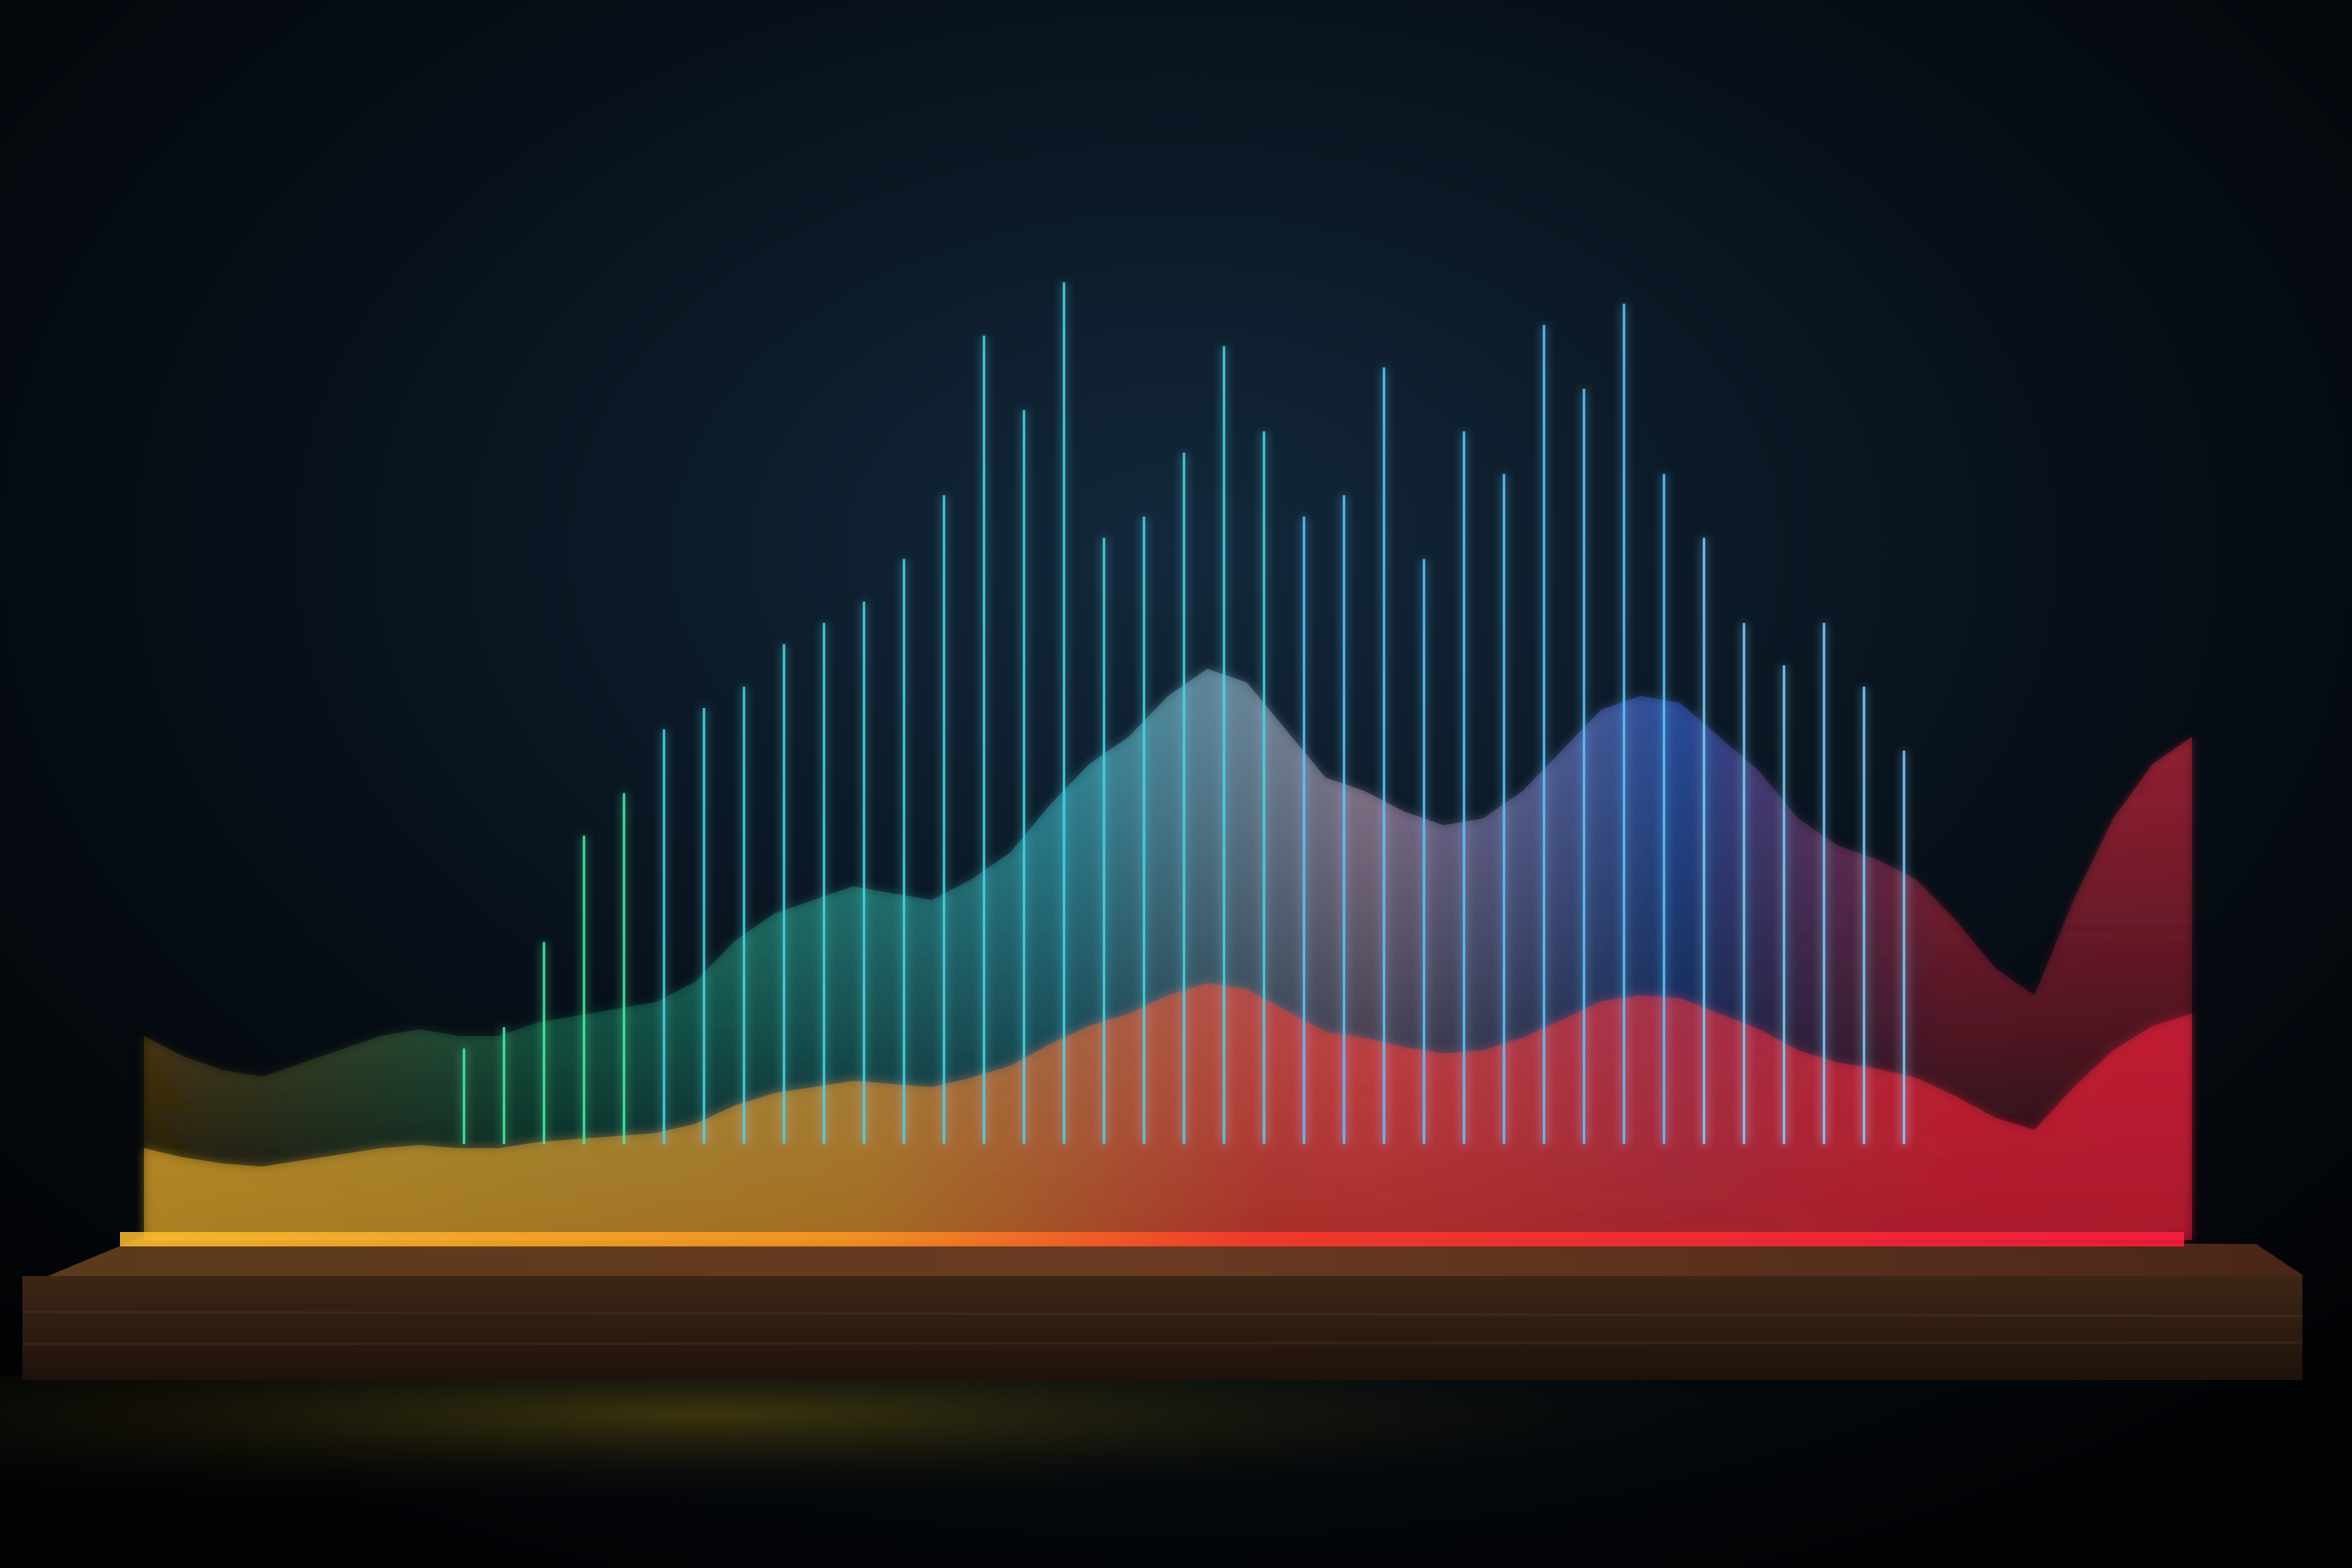 The height and width of the screenshot is (1568, 2352). I want to click on base-light-strip, so click(1152, 1239).